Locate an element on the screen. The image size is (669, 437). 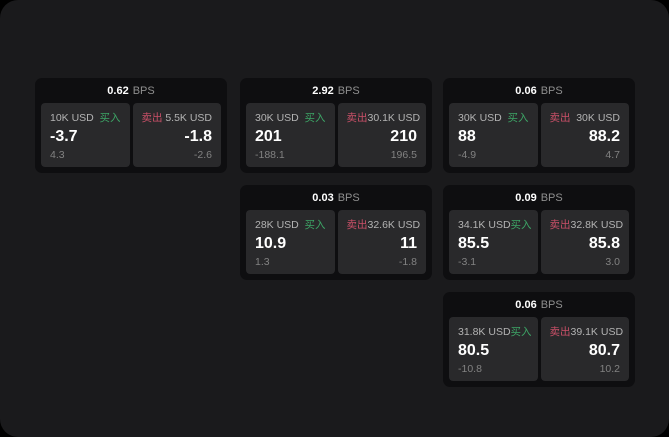
buy-price: -3.7 is located at coordinates (64, 137).